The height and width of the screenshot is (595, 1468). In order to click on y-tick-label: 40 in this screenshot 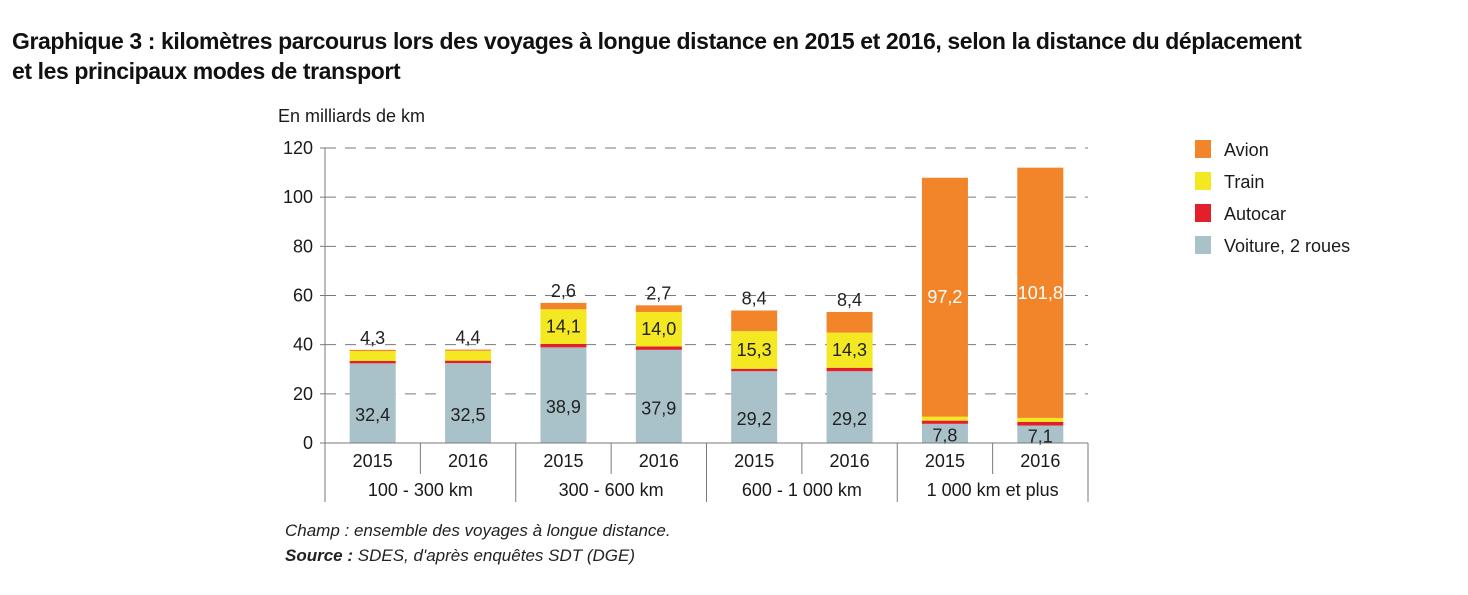, I will do `click(303, 345)`.